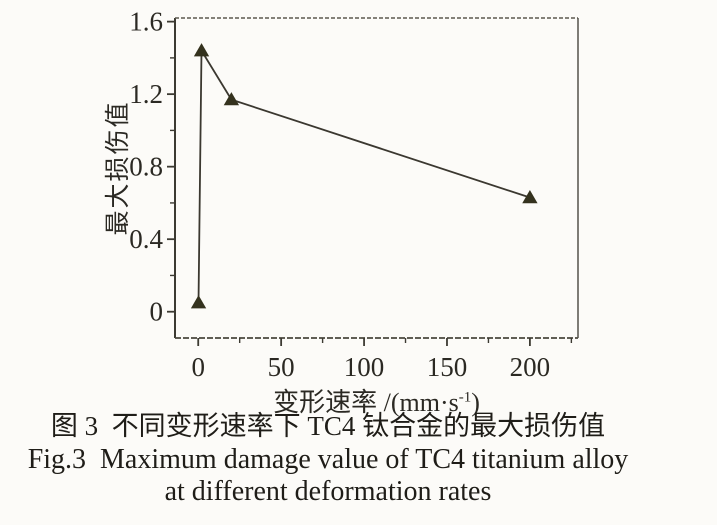  I want to click on y-axis-title: 最大损伤值, so click(118, 168).